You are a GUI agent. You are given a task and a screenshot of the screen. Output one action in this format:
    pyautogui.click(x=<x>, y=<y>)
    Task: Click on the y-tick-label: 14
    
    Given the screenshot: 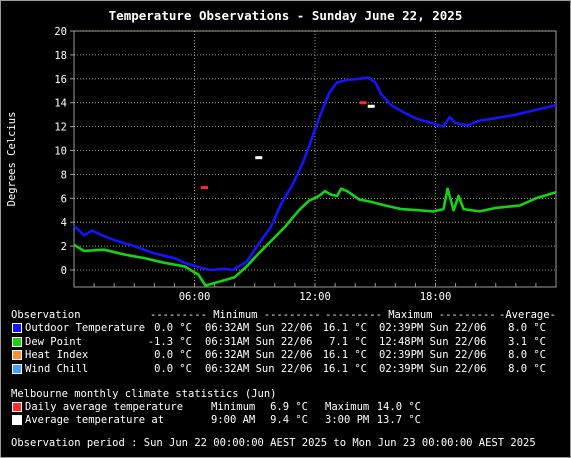 What is the action you would take?
    pyautogui.click(x=60, y=104)
    